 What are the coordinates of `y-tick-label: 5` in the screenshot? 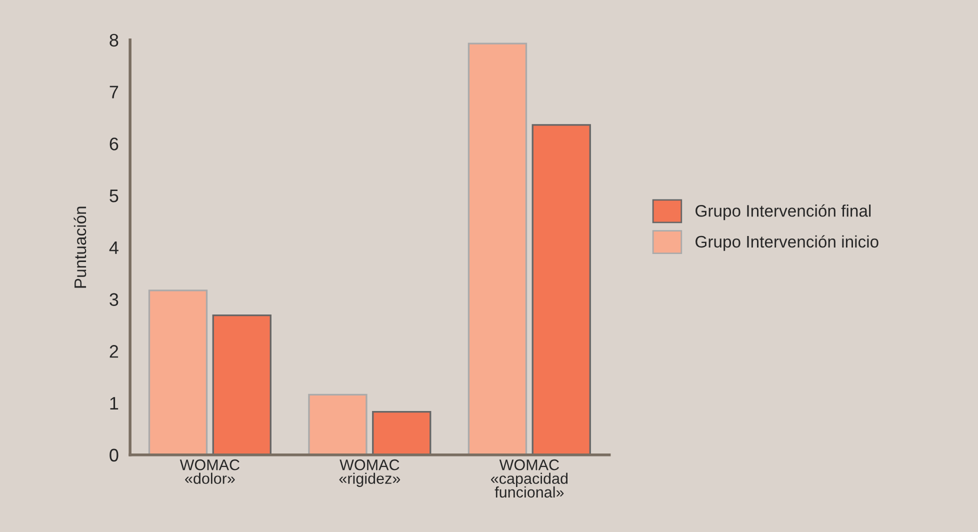 It's located at (114, 196).